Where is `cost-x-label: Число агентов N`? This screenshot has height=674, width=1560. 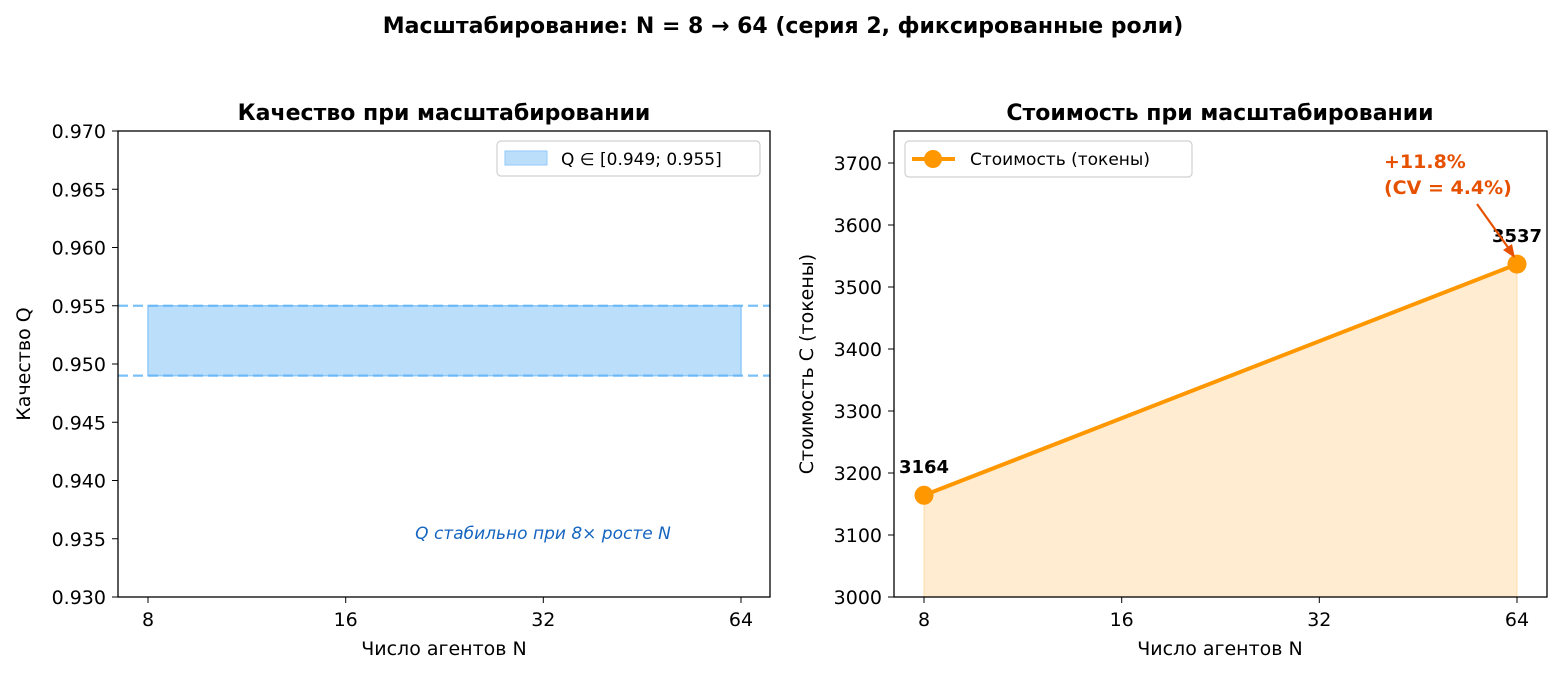 cost-x-label: Число агентов N is located at coordinates (1220, 649).